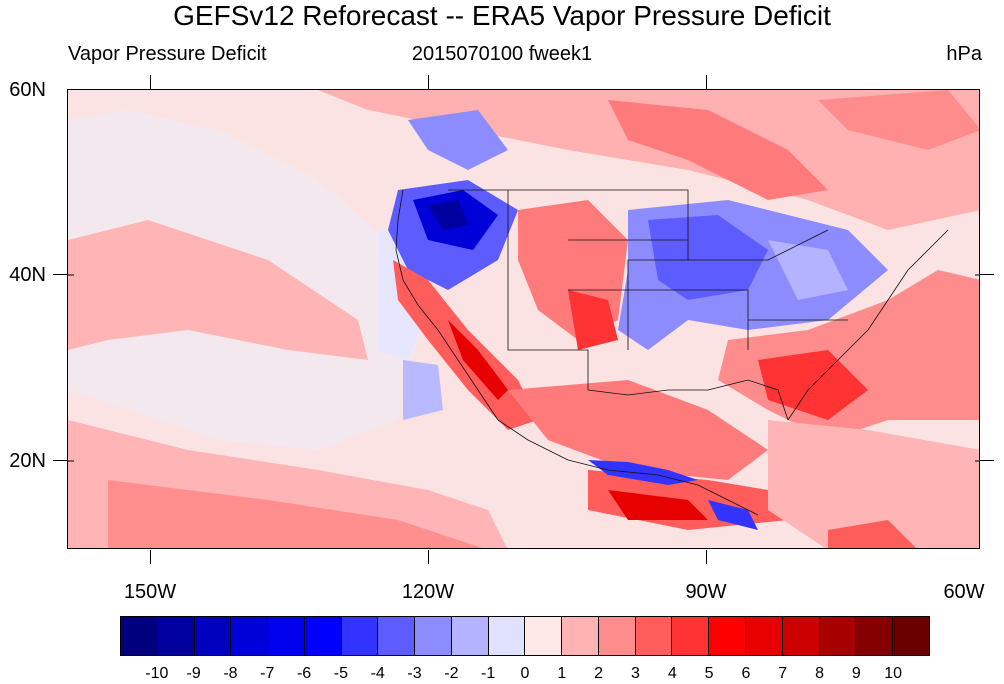  What do you see at coordinates (635, 673) in the screenshot?
I see `colorbar-label: 3` at bounding box center [635, 673].